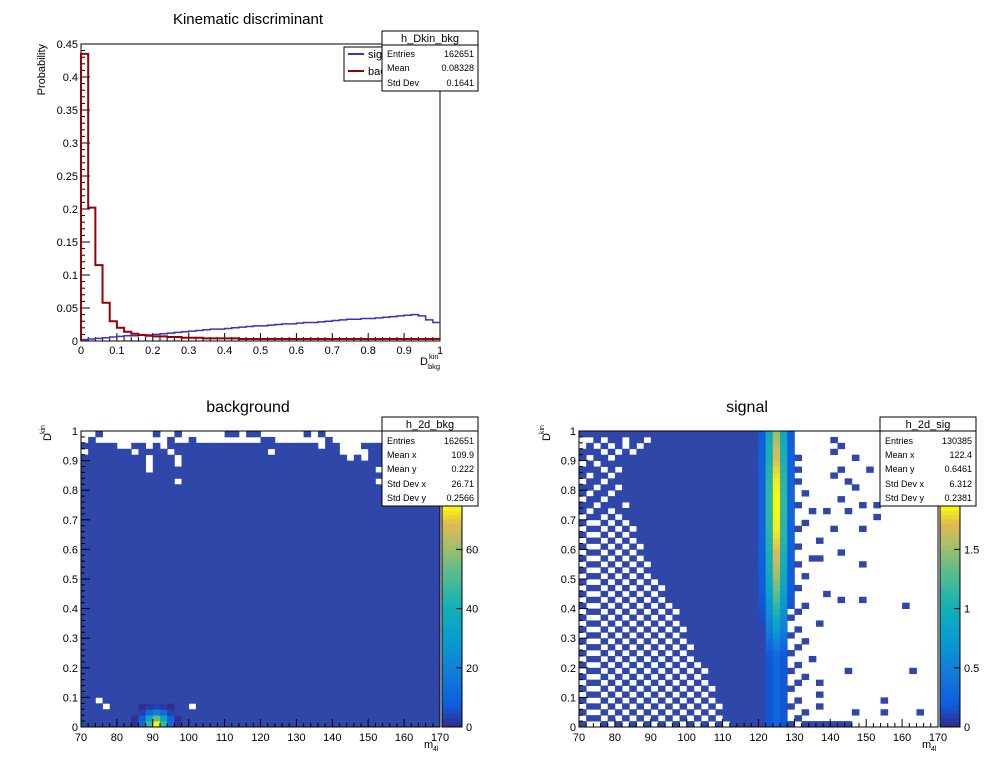 The height and width of the screenshot is (772, 996). Describe the element at coordinates (568, 491) in the screenshot. I see `sig-y-tick-label: 0.8` at that location.